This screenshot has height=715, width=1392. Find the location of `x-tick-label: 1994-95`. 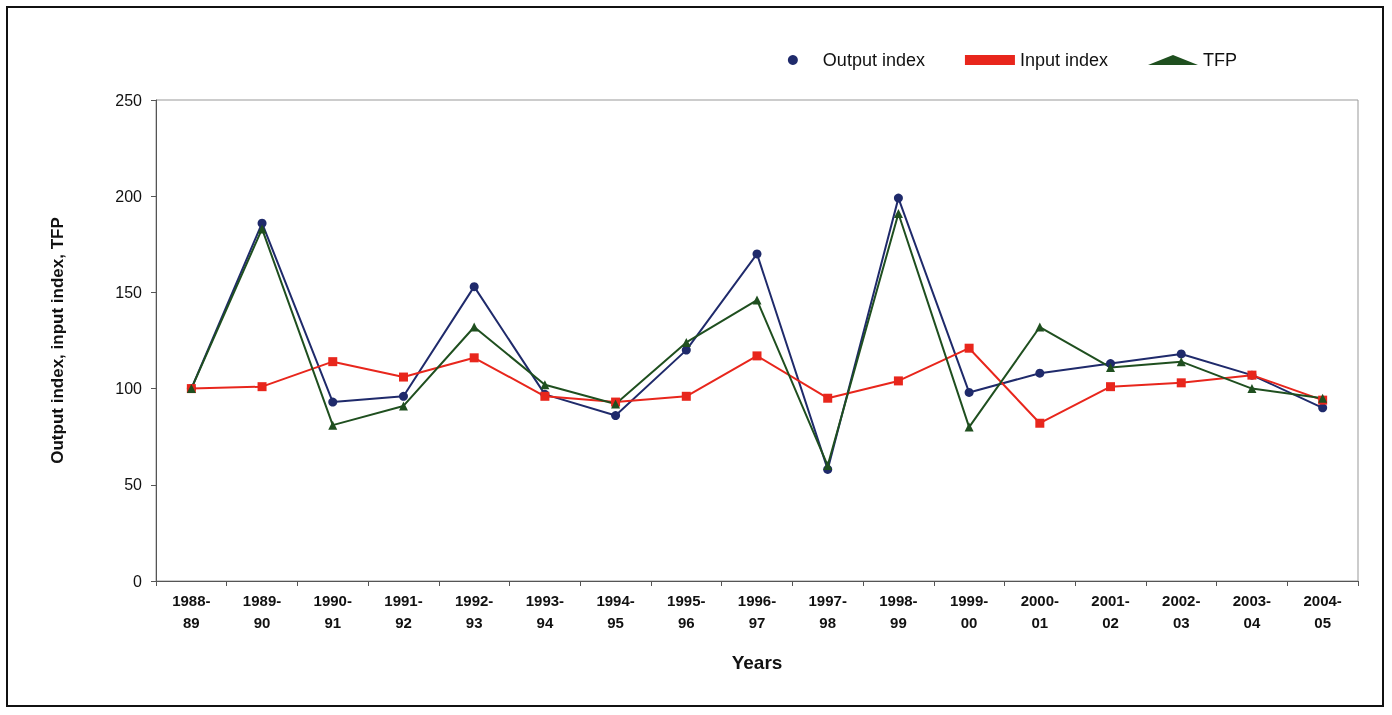

x-tick-label: 1994-95 is located at coordinates (615, 611).